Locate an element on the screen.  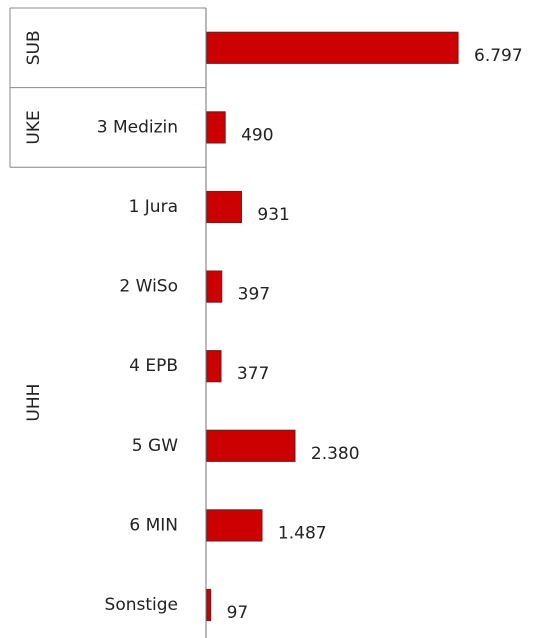
value-label: 490 is located at coordinates (257, 135).